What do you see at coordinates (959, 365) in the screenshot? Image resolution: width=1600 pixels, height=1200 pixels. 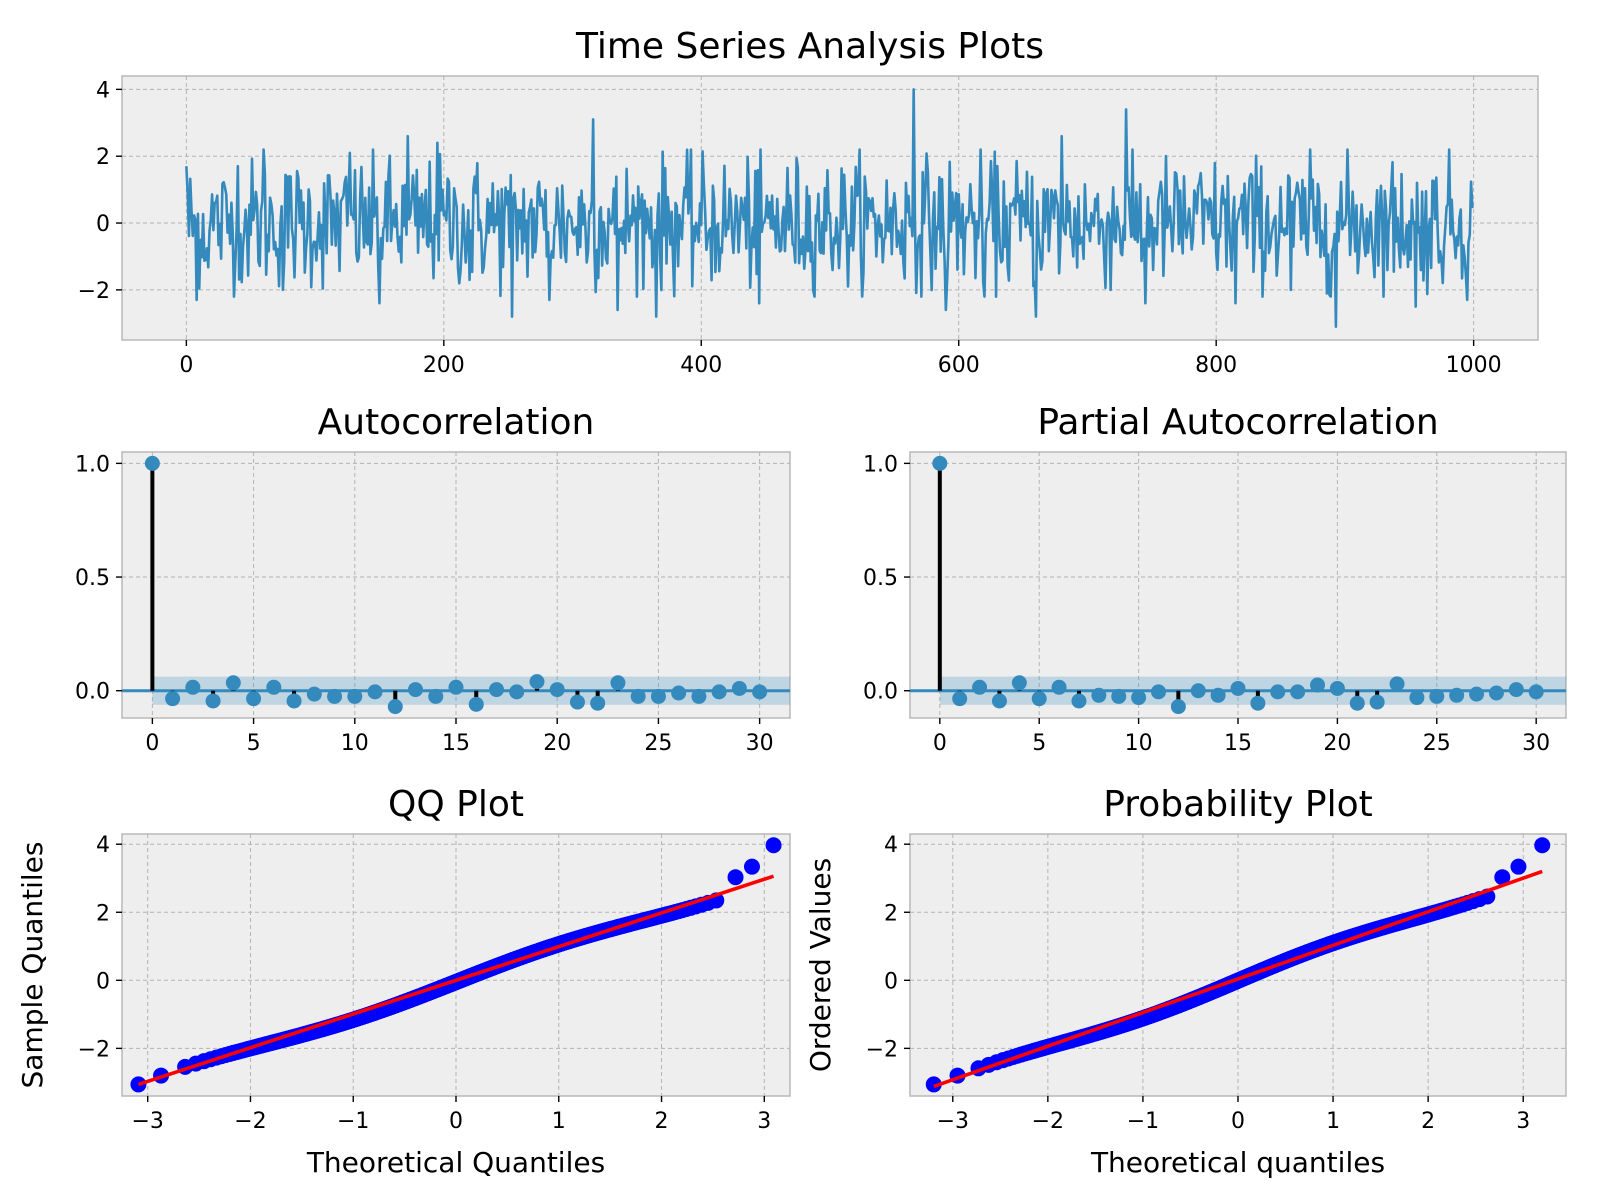 I see `x-tick-label: 600` at bounding box center [959, 365].